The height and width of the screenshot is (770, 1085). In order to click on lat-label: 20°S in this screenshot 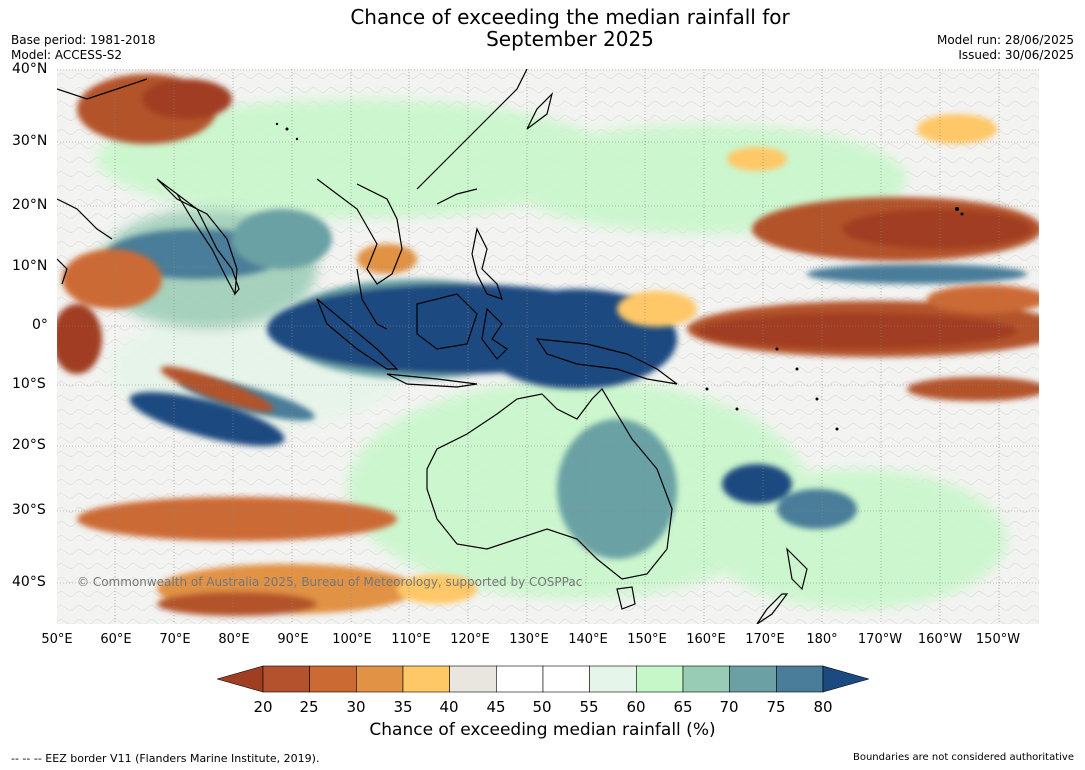, I will do `click(29, 445)`.